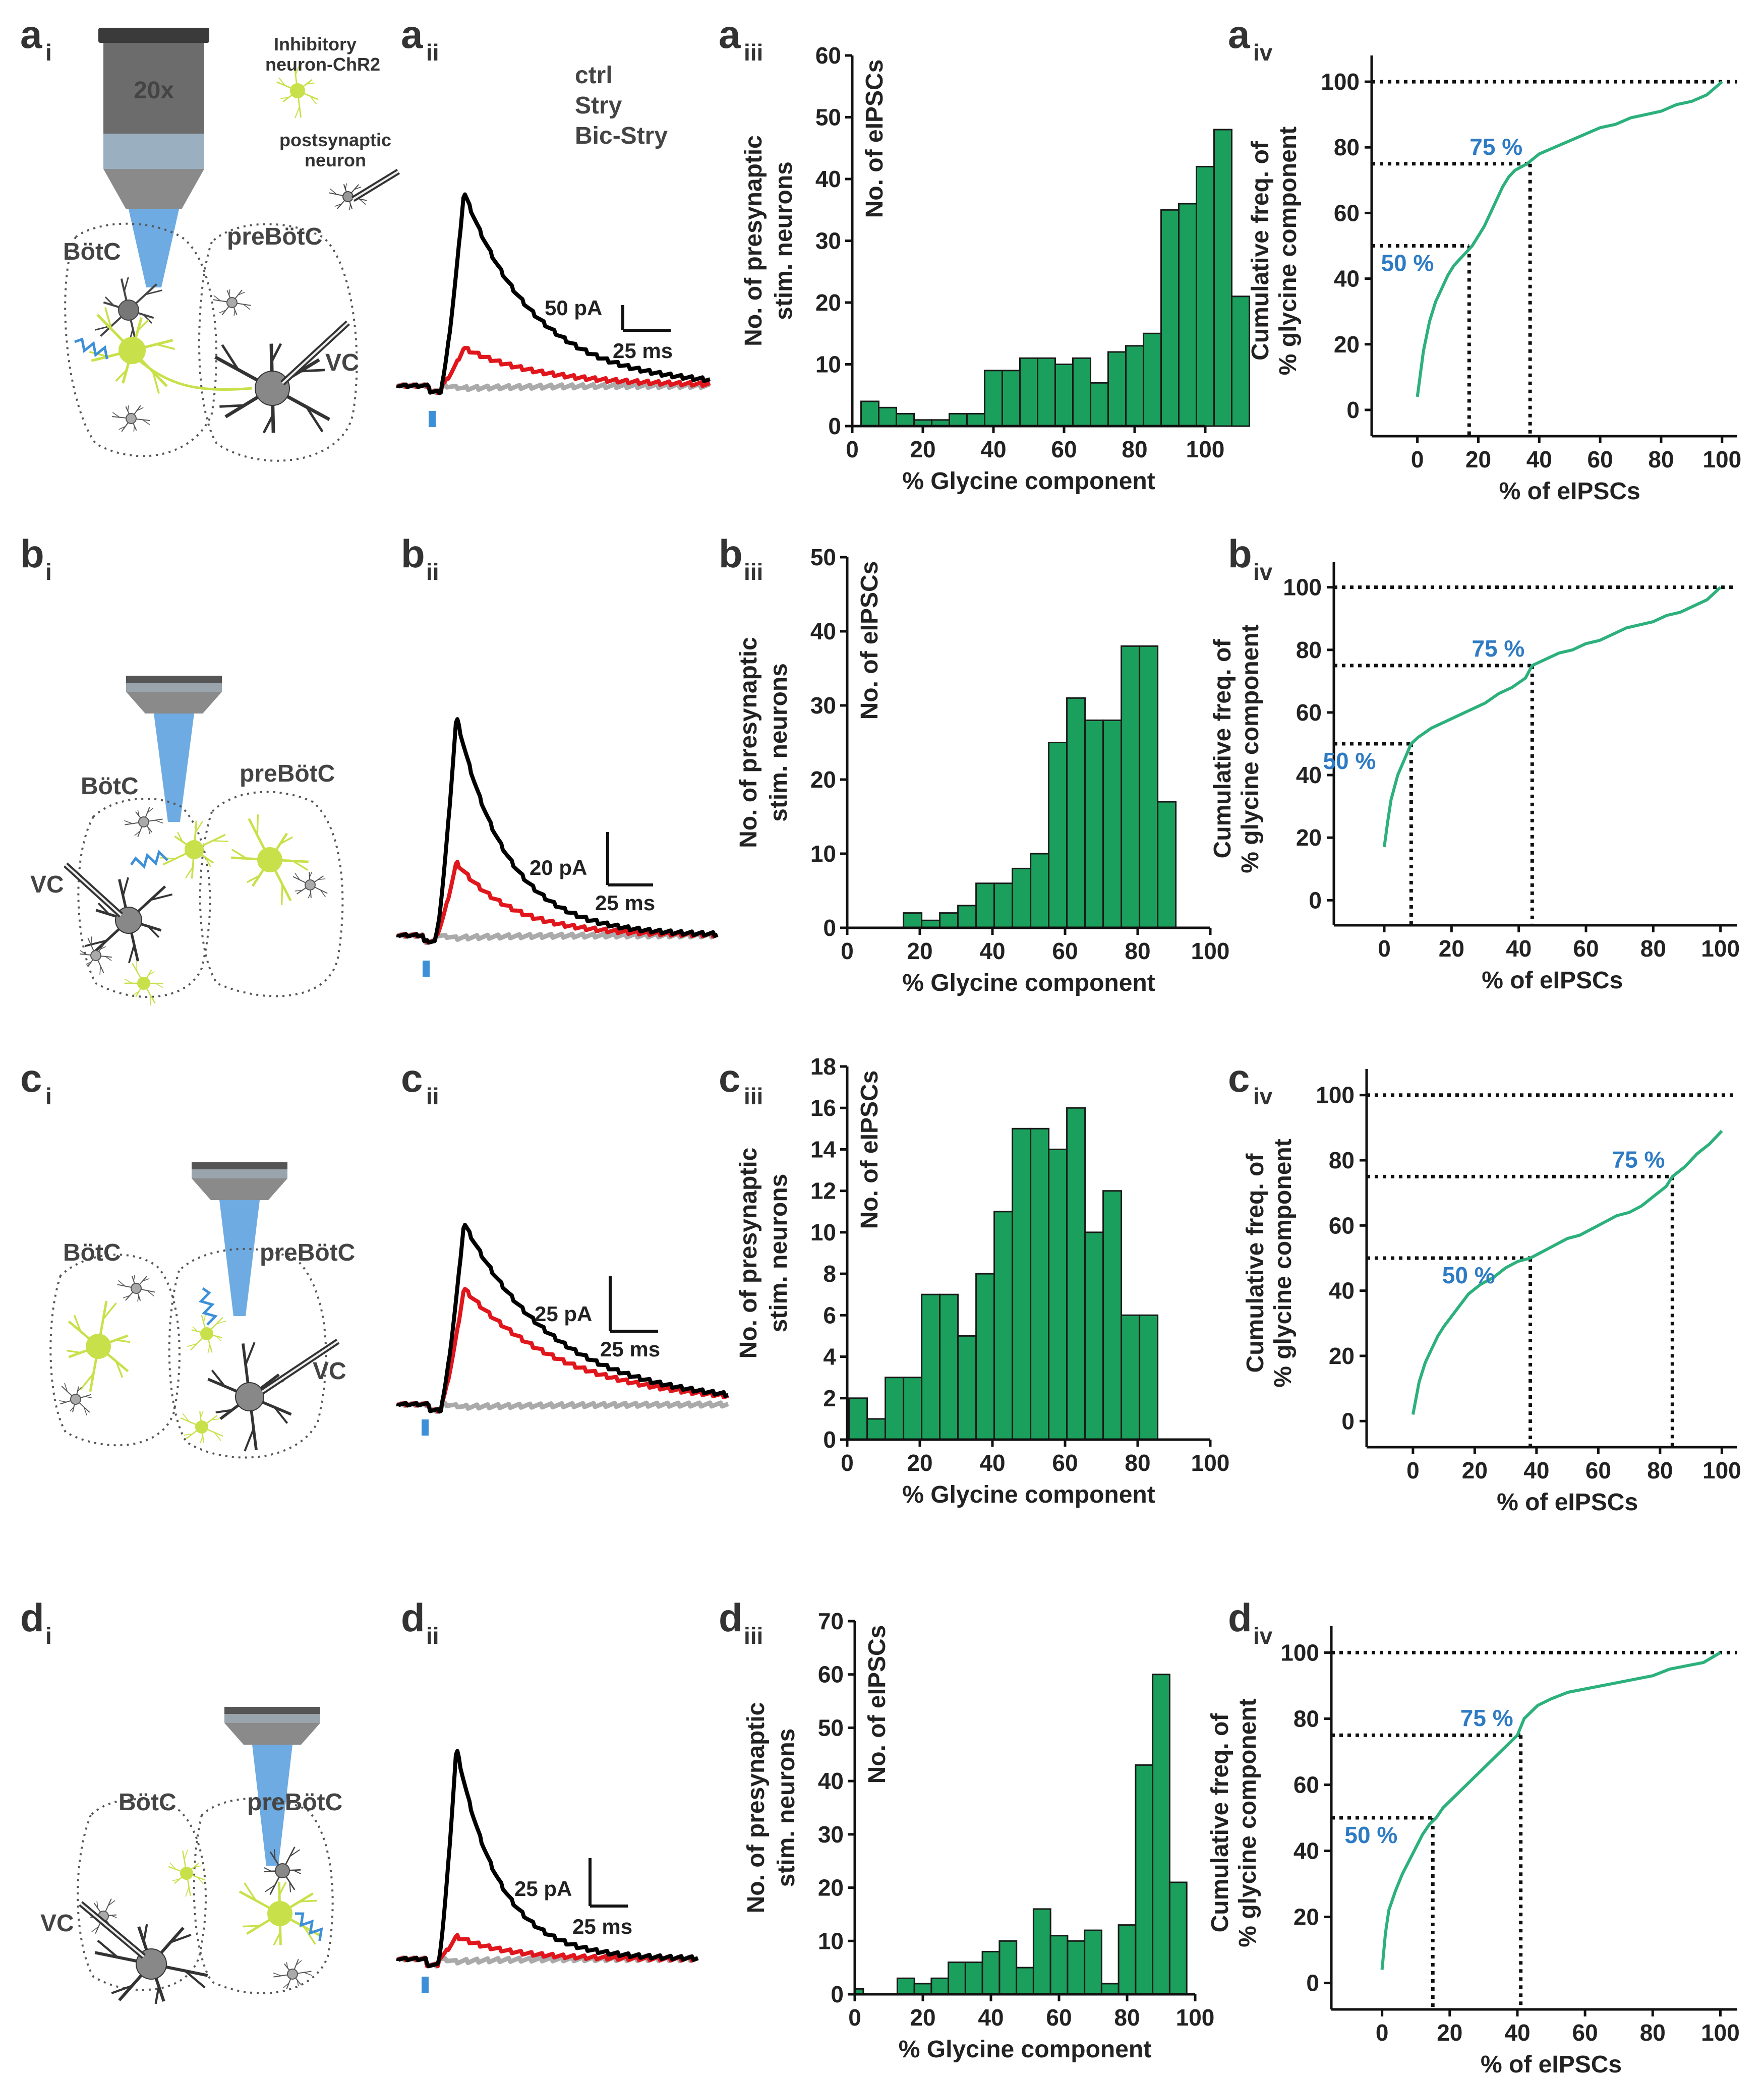  Describe the element at coordinates (829, 1315) in the screenshot. I see `y-tick-label: 6` at that location.